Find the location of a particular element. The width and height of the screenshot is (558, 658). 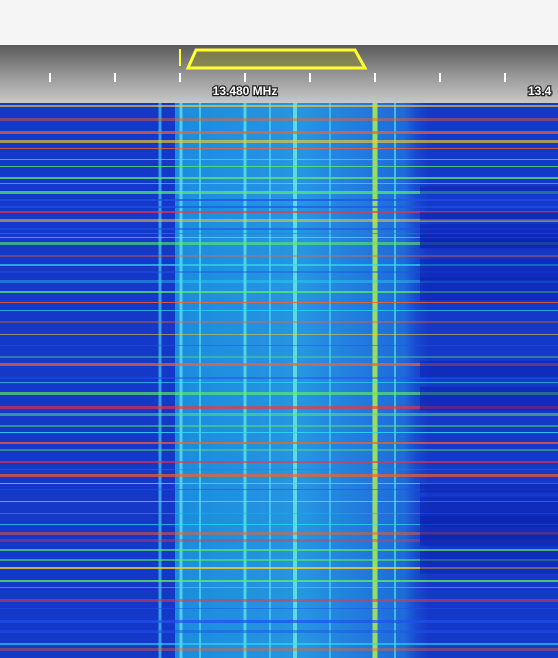

scale-ticks is located at coordinates (277, 77).